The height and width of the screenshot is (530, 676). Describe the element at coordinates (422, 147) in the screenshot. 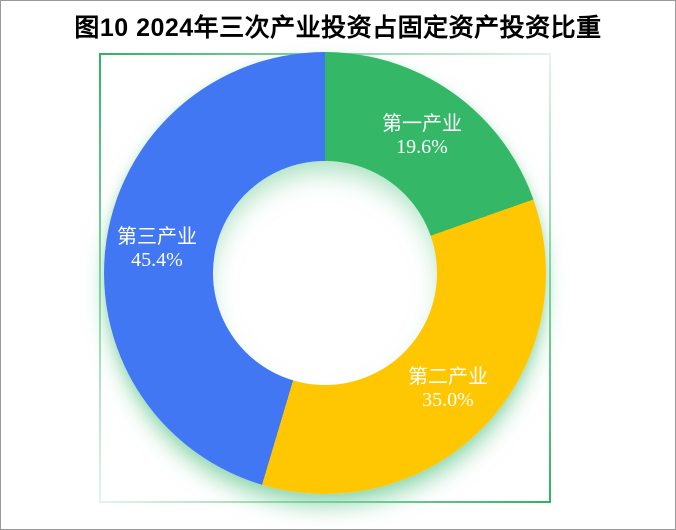

I see `slice-label-primary-percent: 19.6%` at that location.